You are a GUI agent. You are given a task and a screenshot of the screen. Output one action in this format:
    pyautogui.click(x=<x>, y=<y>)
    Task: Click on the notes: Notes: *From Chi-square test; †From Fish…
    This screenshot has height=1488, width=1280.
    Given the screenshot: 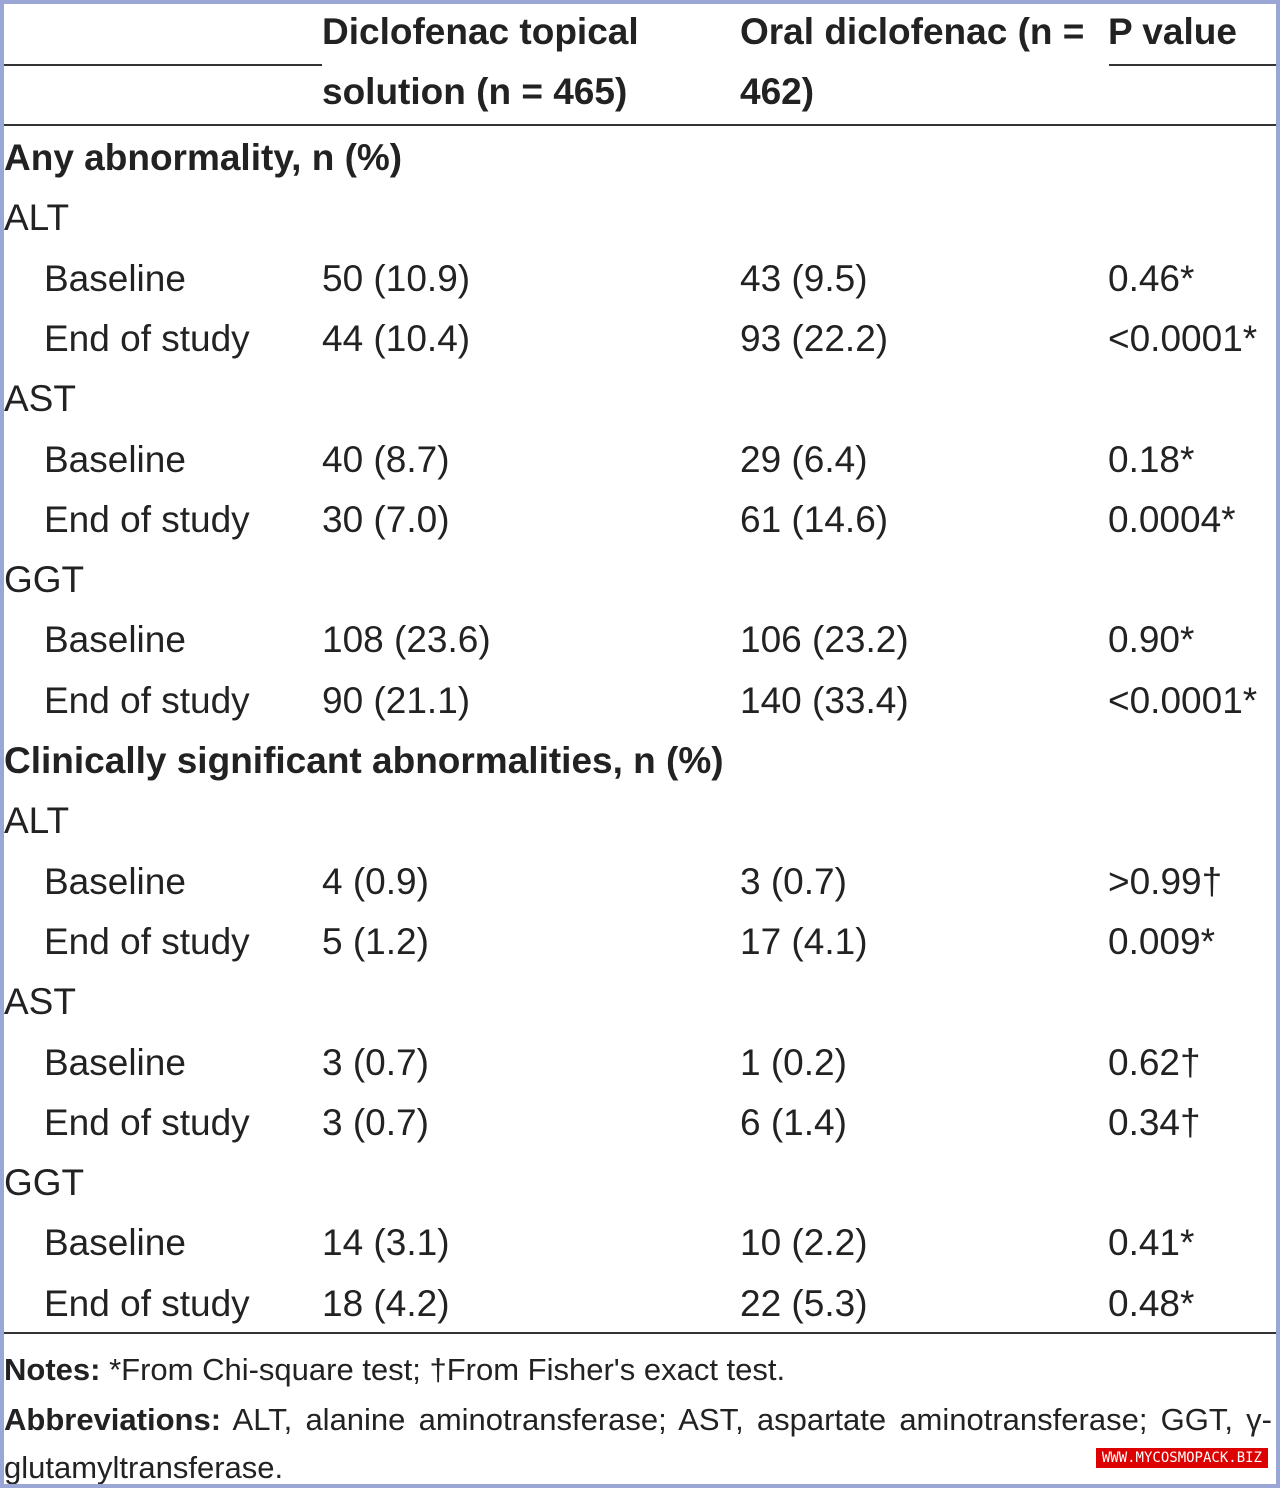 What is the action you would take?
    pyautogui.click(x=638, y=1370)
    